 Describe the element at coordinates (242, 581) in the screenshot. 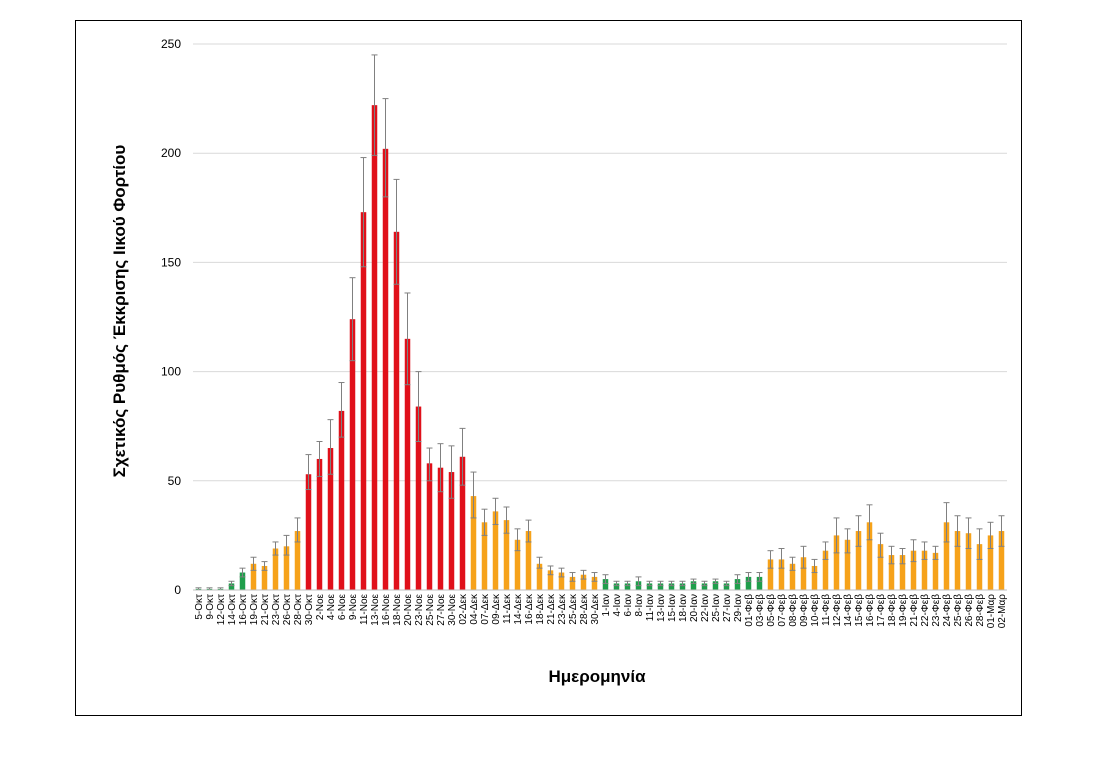

I see `bar-16-Οκτ` at that location.